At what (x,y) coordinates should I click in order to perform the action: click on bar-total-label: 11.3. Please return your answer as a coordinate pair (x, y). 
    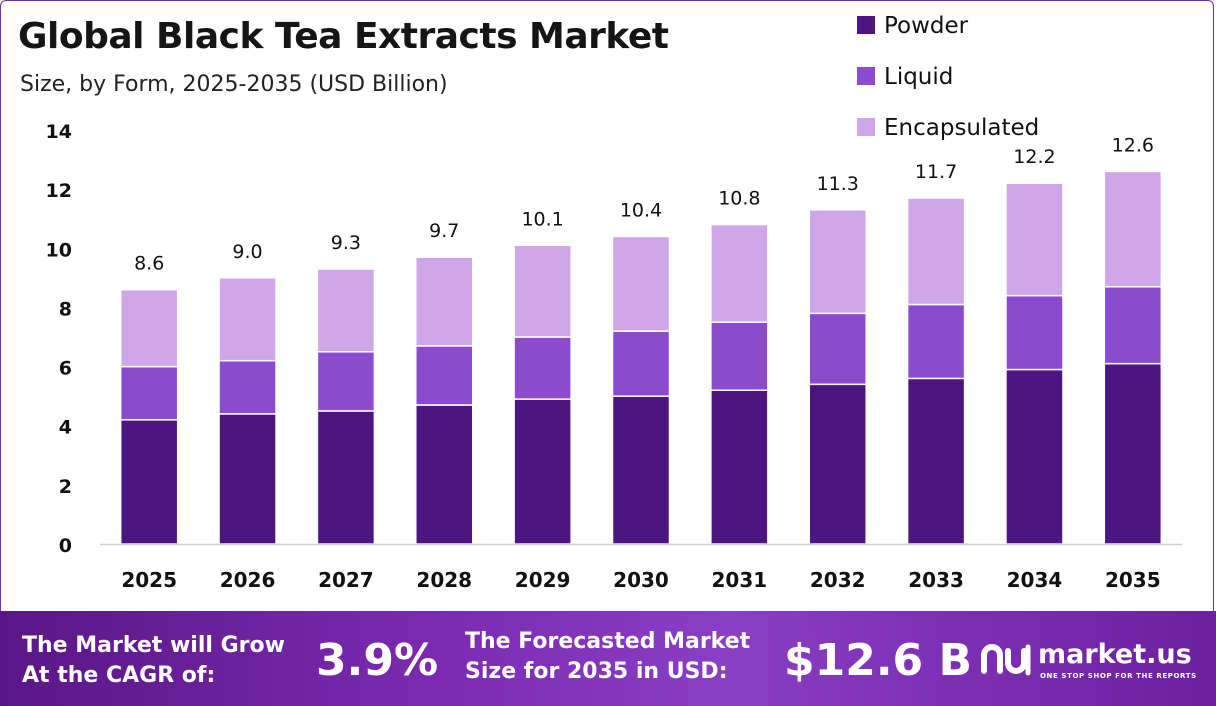
    Looking at the image, I should click on (838, 184).